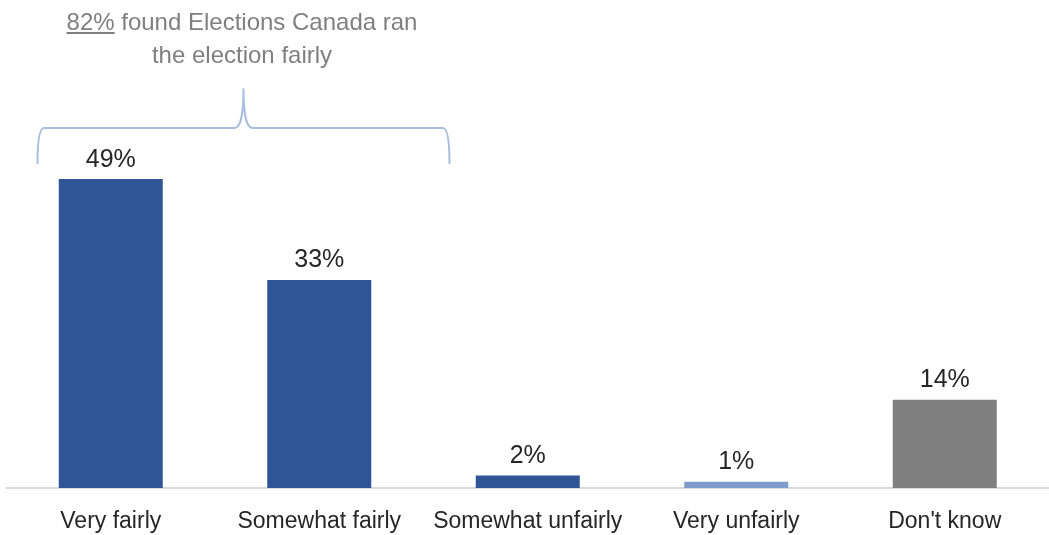  Describe the element at coordinates (319, 519) in the screenshot. I see `x-tick-label: Somewhat fairly` at that location.